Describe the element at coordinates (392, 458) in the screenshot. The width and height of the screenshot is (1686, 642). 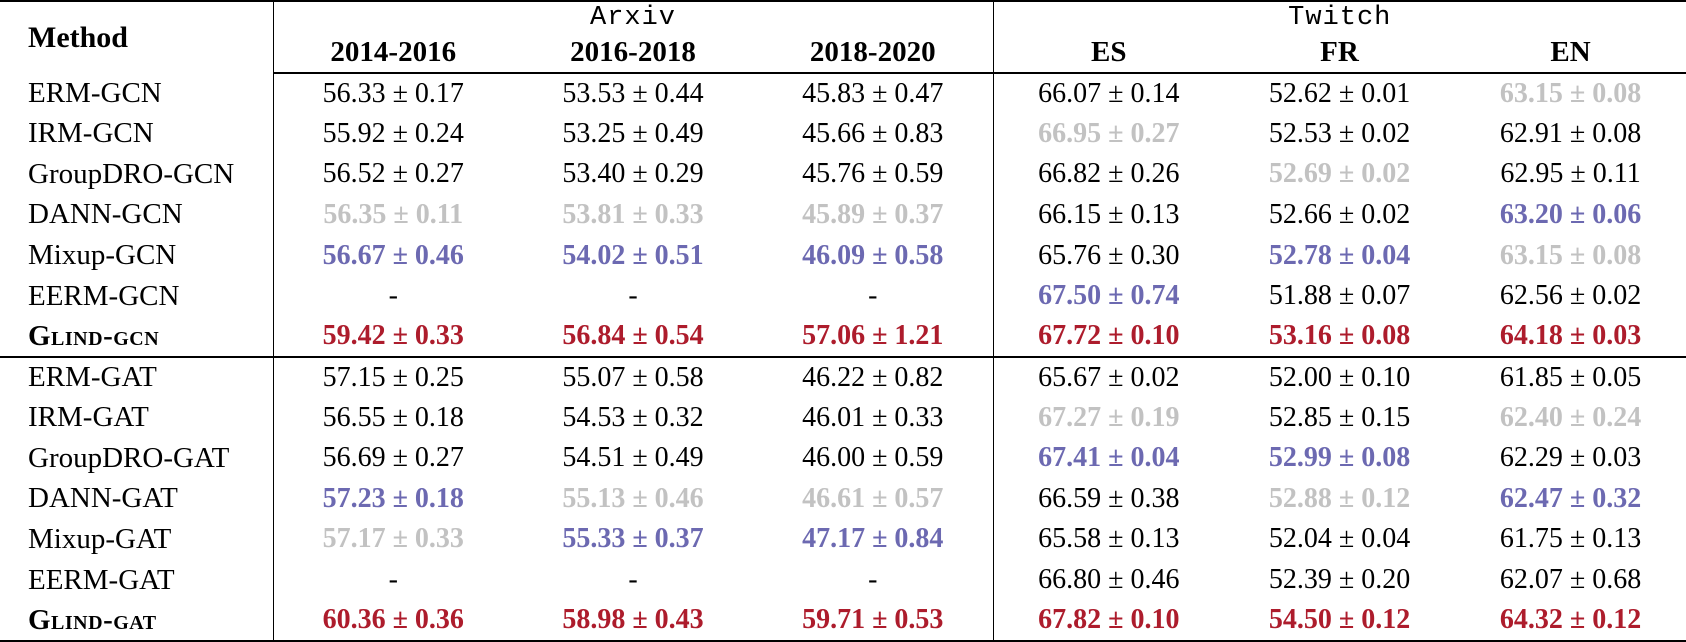
I see `value-cell: 56.69 ± 0.27` at that location.